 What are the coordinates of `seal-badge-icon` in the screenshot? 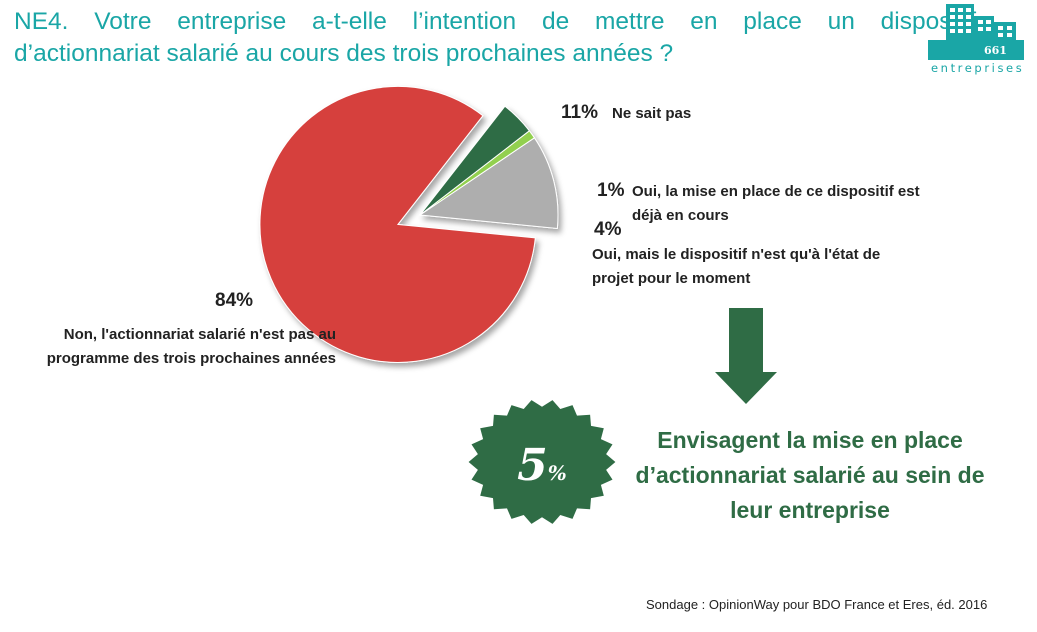 It's located at (542, 462).